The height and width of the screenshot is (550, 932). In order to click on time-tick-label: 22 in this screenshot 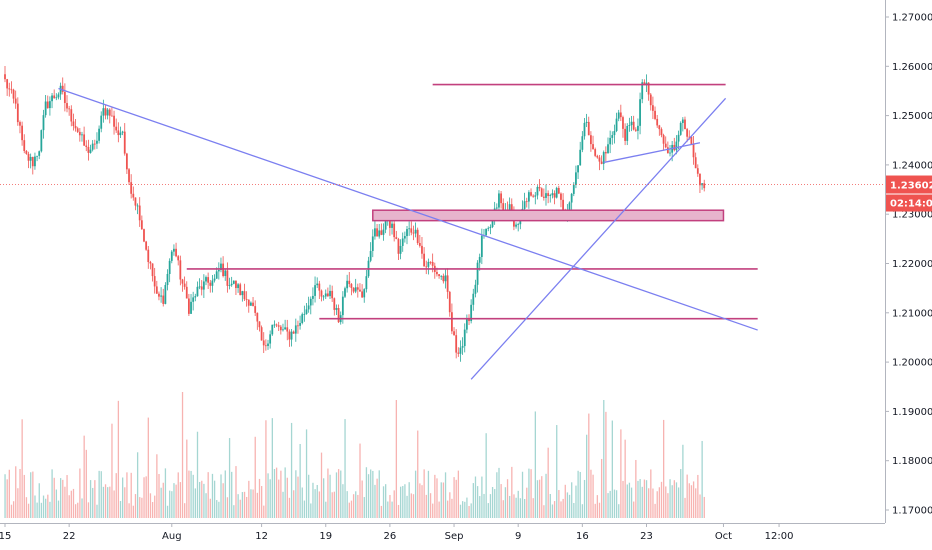, I will do `click(69, 536)`.